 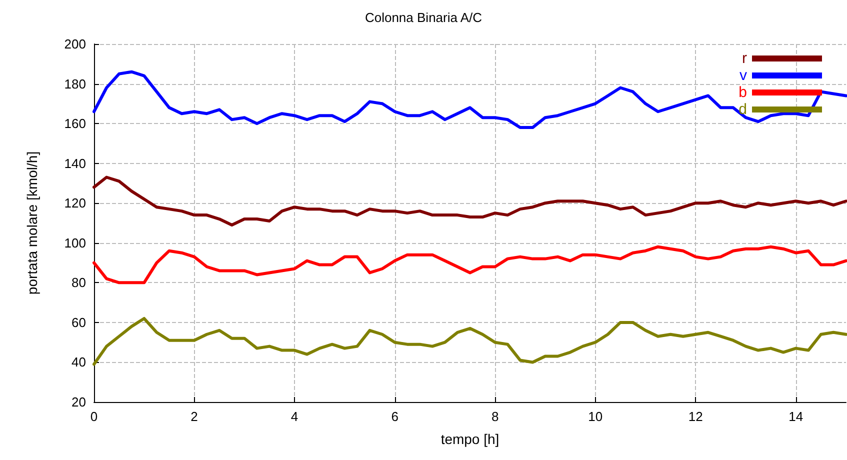 I want to click on y-tick-label: 80, so click(x=79, y=282).